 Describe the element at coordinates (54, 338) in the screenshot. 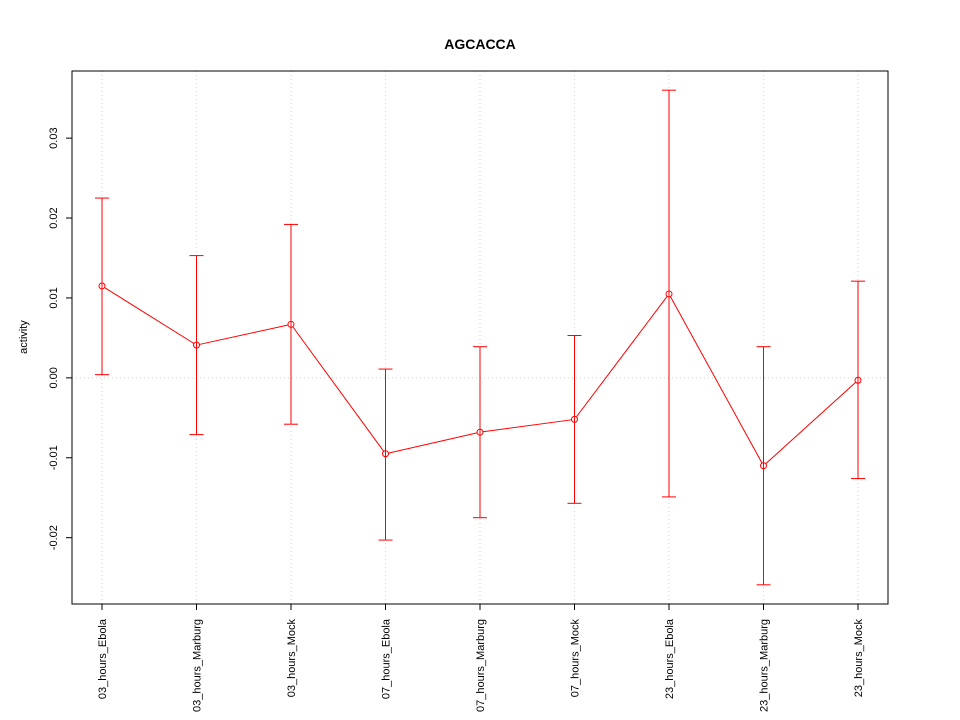

I see `y-tick-labels: -0.02 -0.01 0.00 0.01 0.02 0.03` at that location.